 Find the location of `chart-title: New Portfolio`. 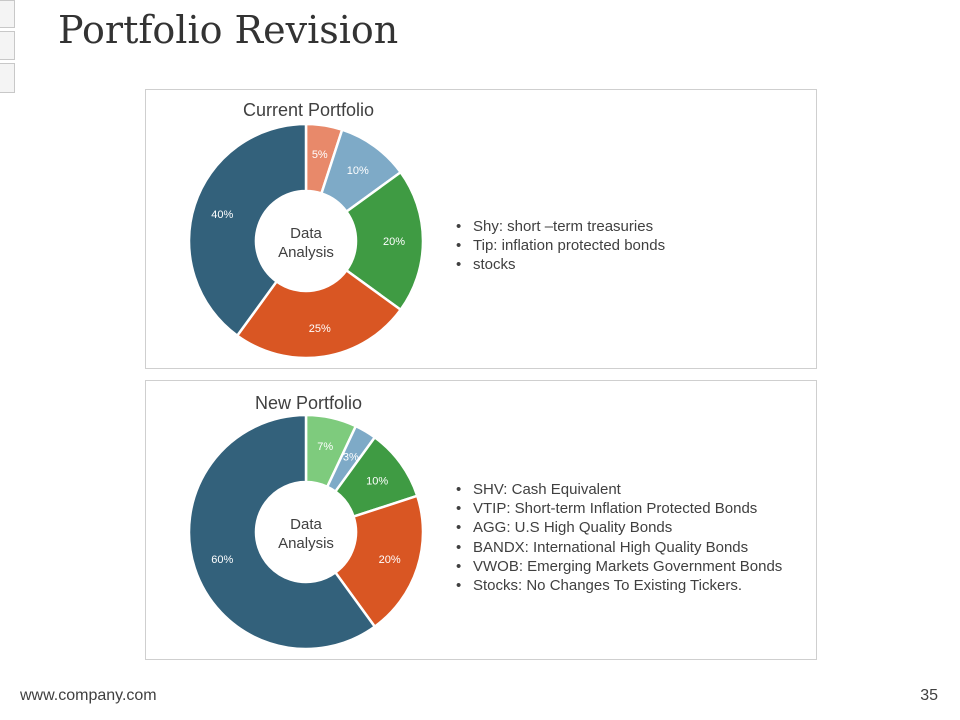

chart-title: New Portfolio is located at coordinates (309, 403).